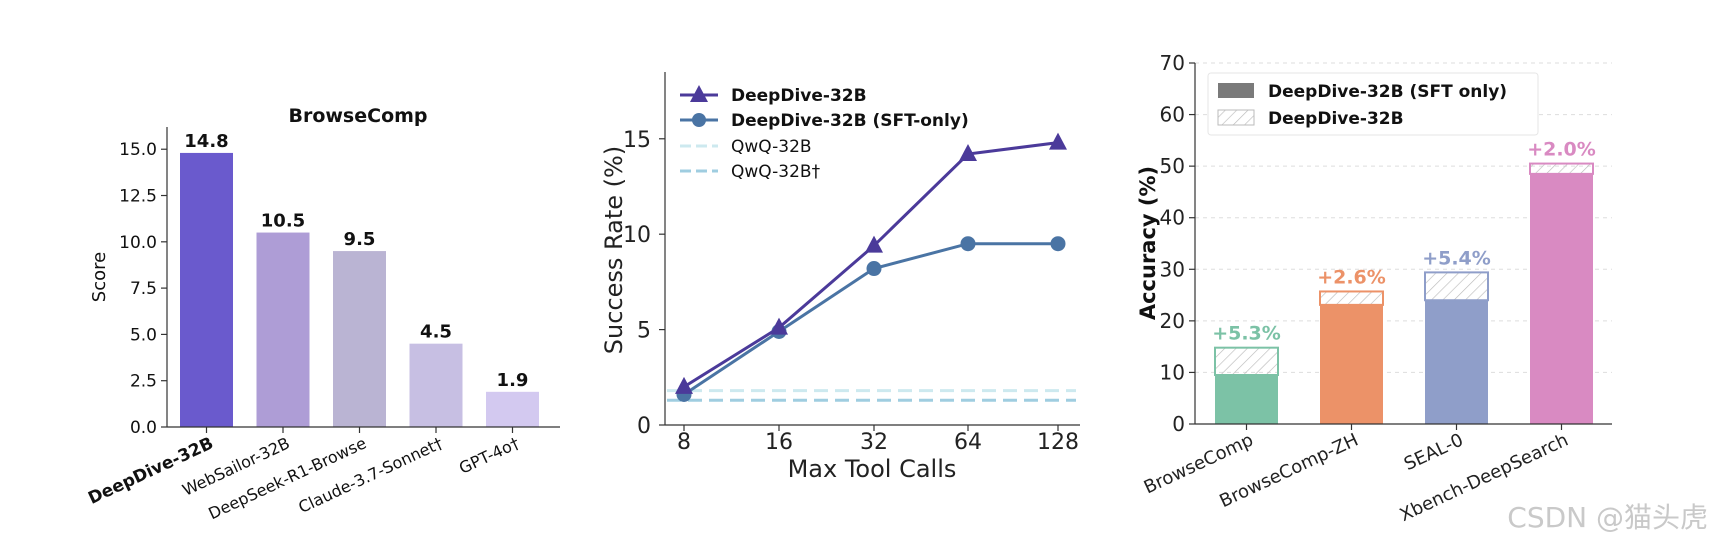 Image resolution: width=1720 pixels, height=544 pixels. Describe the element at coordinates (614, 250) in the screenshot. I see `chart-2-ylabel: Success Rate (%)` at that location.